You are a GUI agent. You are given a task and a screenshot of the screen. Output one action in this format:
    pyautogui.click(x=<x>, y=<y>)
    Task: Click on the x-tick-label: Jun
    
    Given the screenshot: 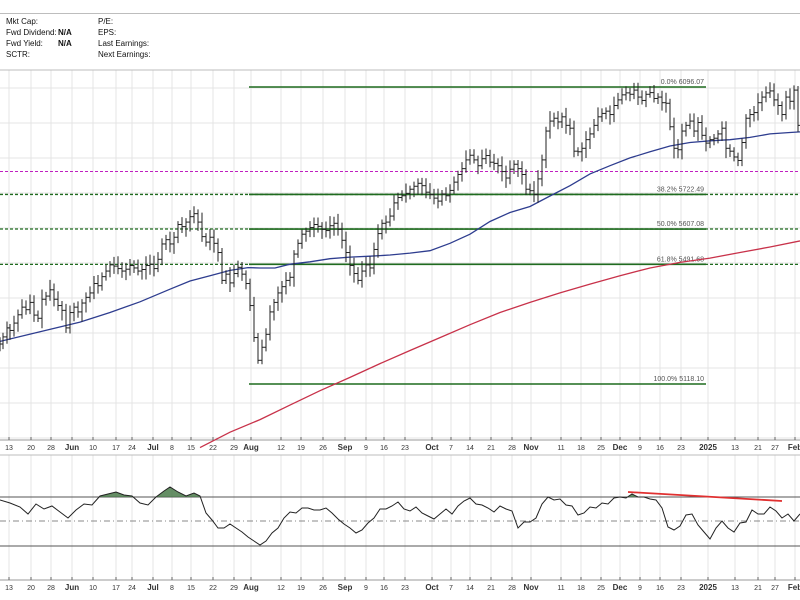 What is the action you would take?
    pyautogui.click(x=72, y=587)
    